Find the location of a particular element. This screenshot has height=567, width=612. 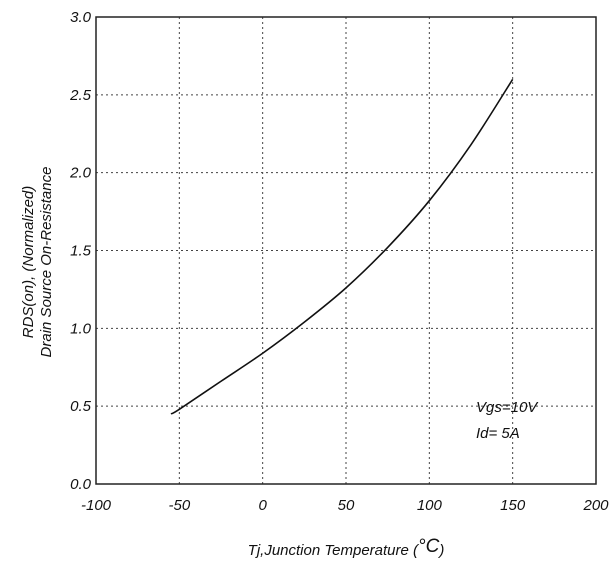

y-tick-labels: 0.0 0.5 1.0 1.5 2.0 2.5 3.0 is located at coordinates (80, 251).